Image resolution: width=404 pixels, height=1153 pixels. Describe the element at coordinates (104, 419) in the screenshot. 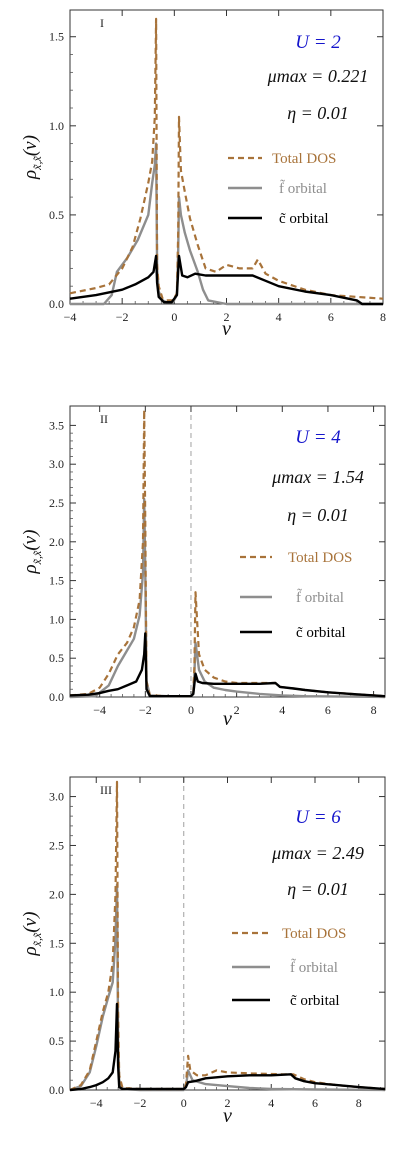

I see `panel-label: II` at that location.